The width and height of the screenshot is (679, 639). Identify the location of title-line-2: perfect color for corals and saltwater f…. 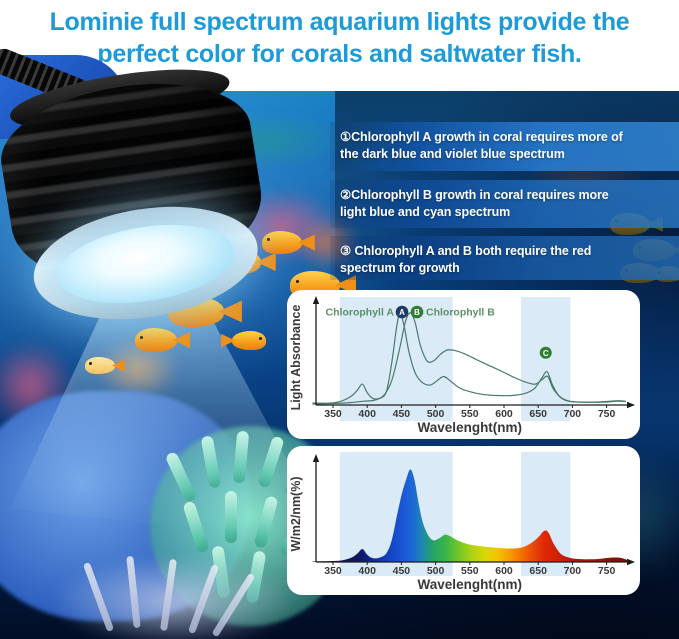
(339, 54).